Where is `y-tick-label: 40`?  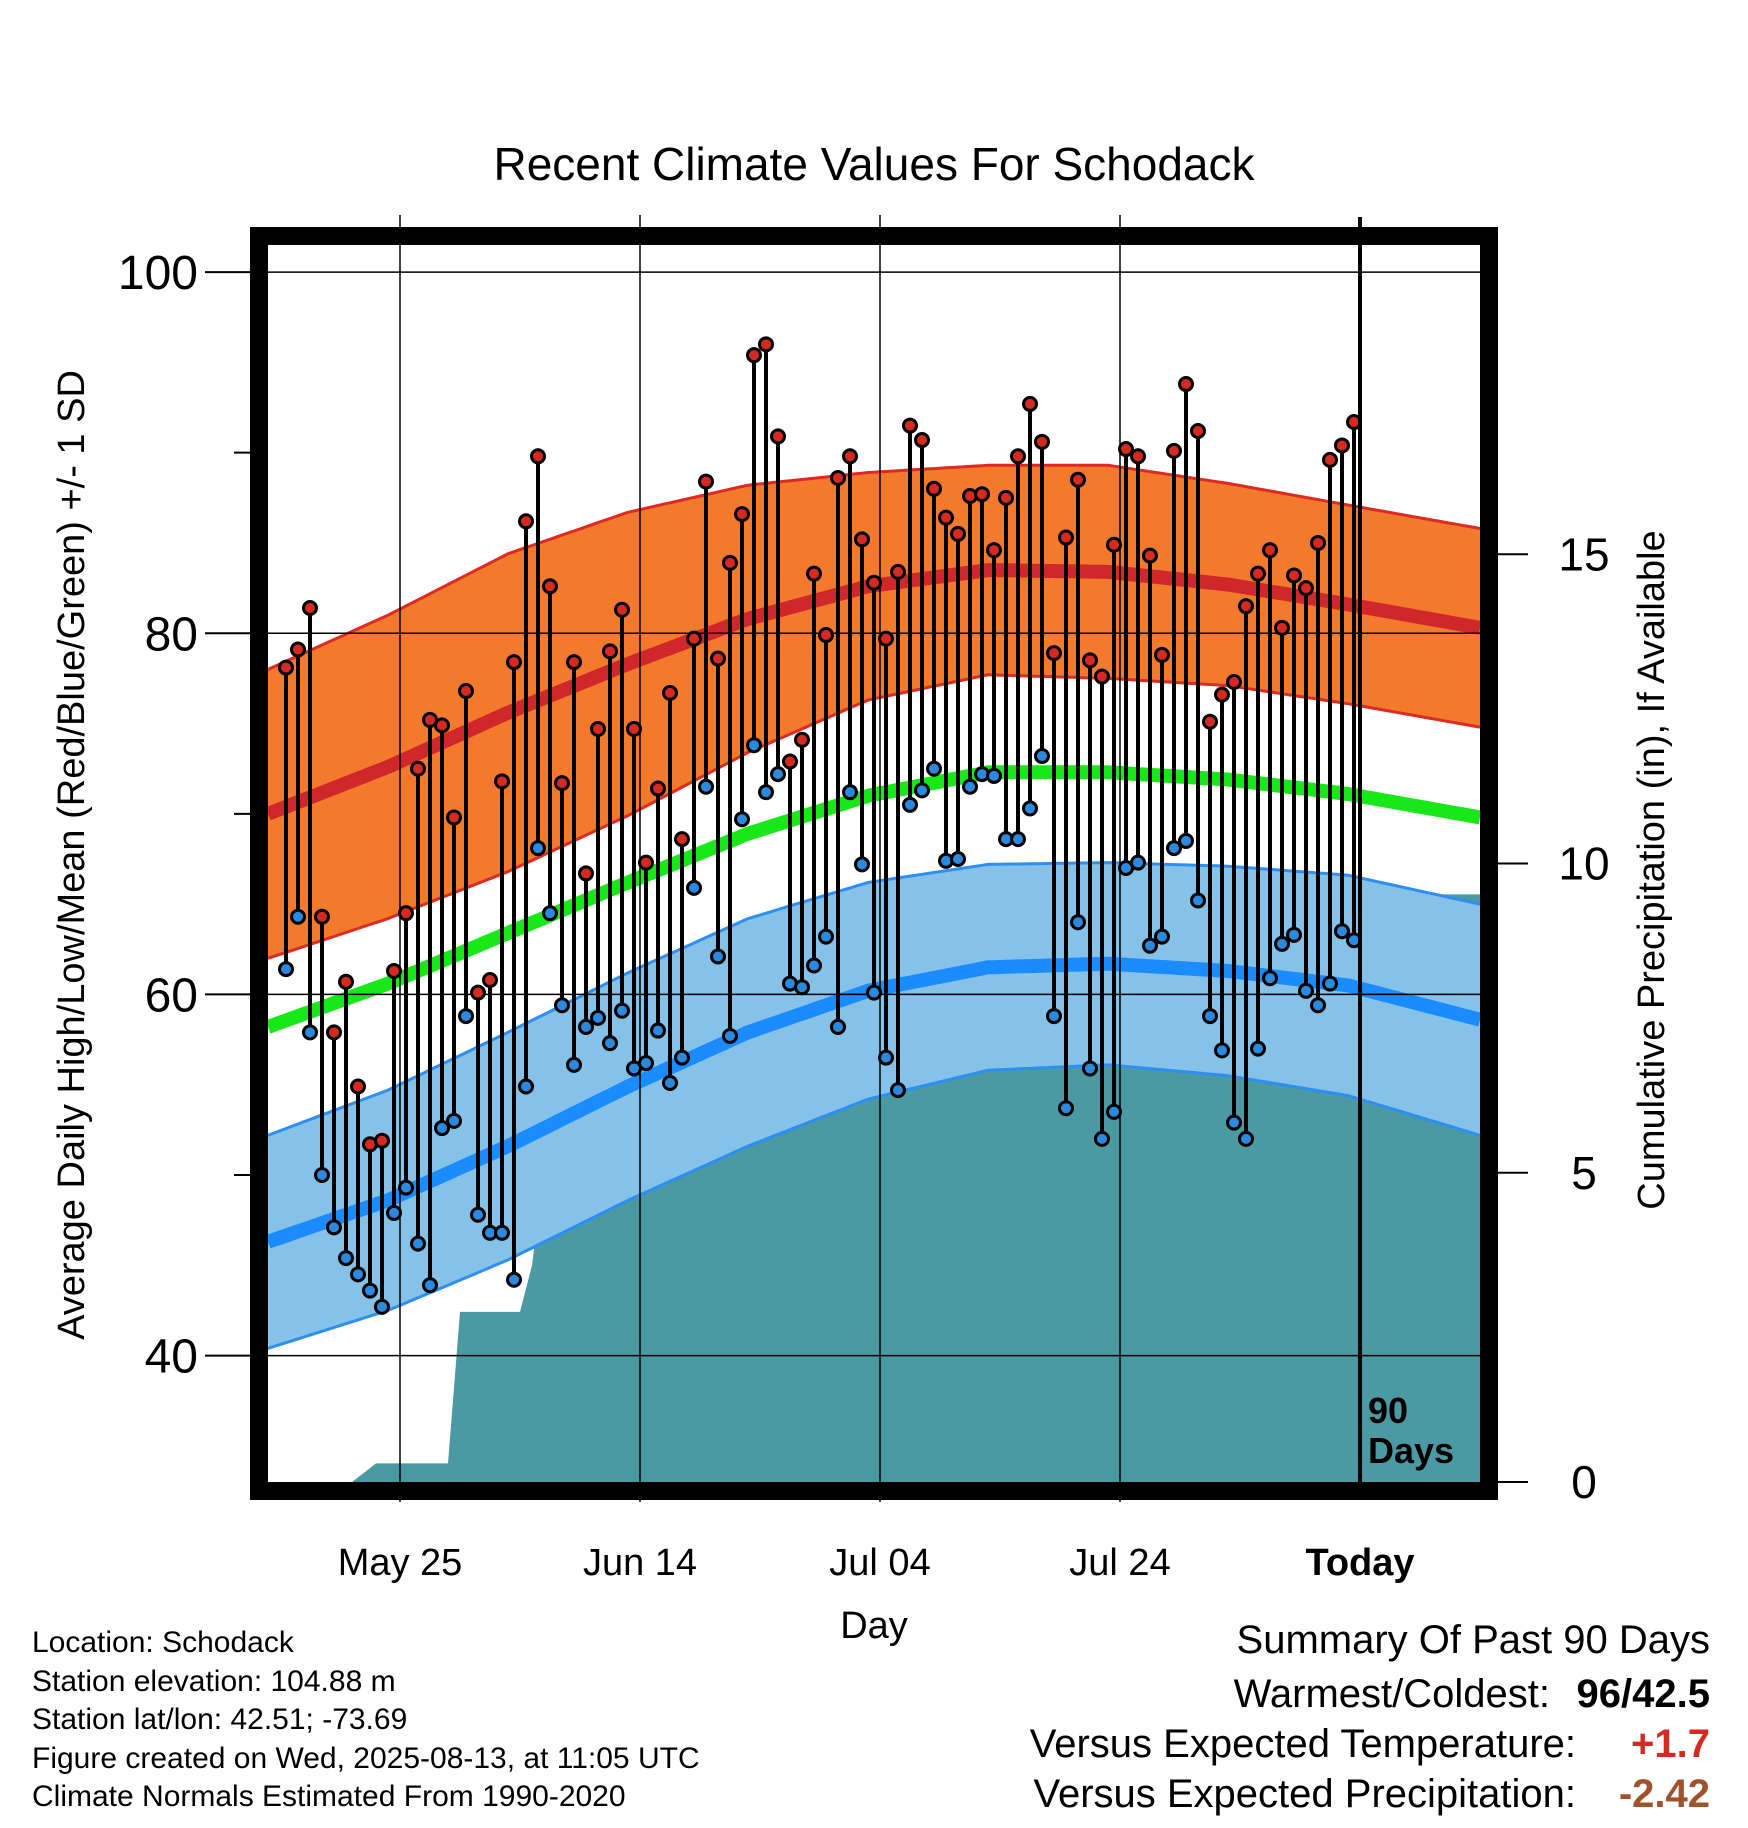 y-tick-label: 40 is located at coordinates (171, 1357).